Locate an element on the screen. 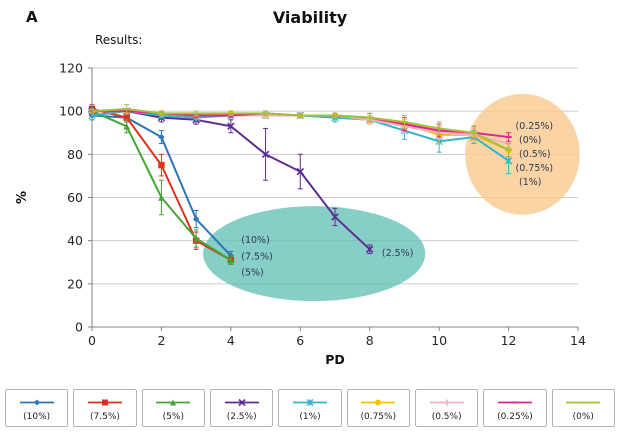 Image resolution: width=620 pixels, height=438 pixels. legend-item: (1%) is located at coordinates (310, 408).